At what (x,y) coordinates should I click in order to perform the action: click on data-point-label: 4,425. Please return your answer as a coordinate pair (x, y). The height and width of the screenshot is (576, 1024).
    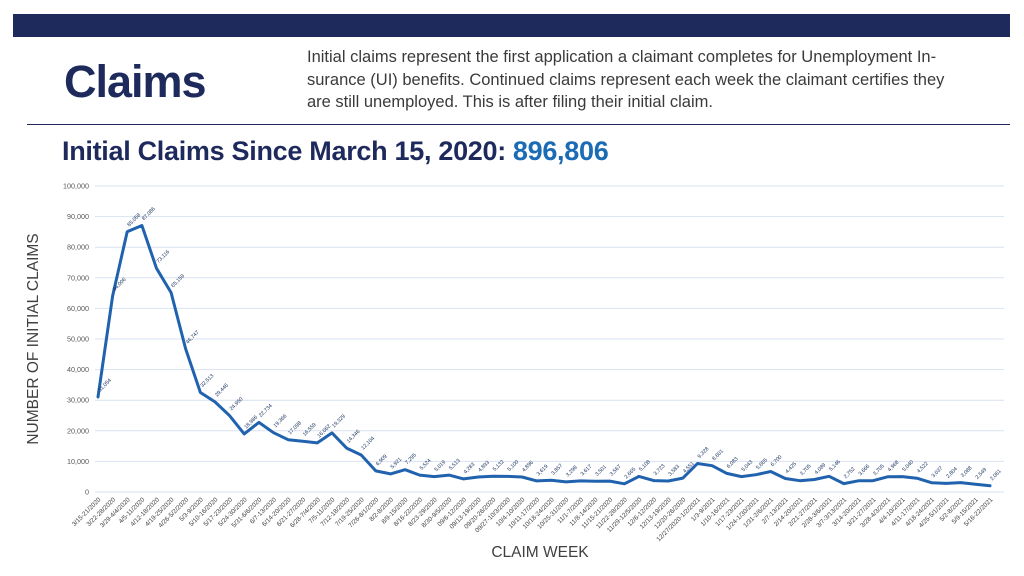
    Looking at the image, I should click on (791, 468).